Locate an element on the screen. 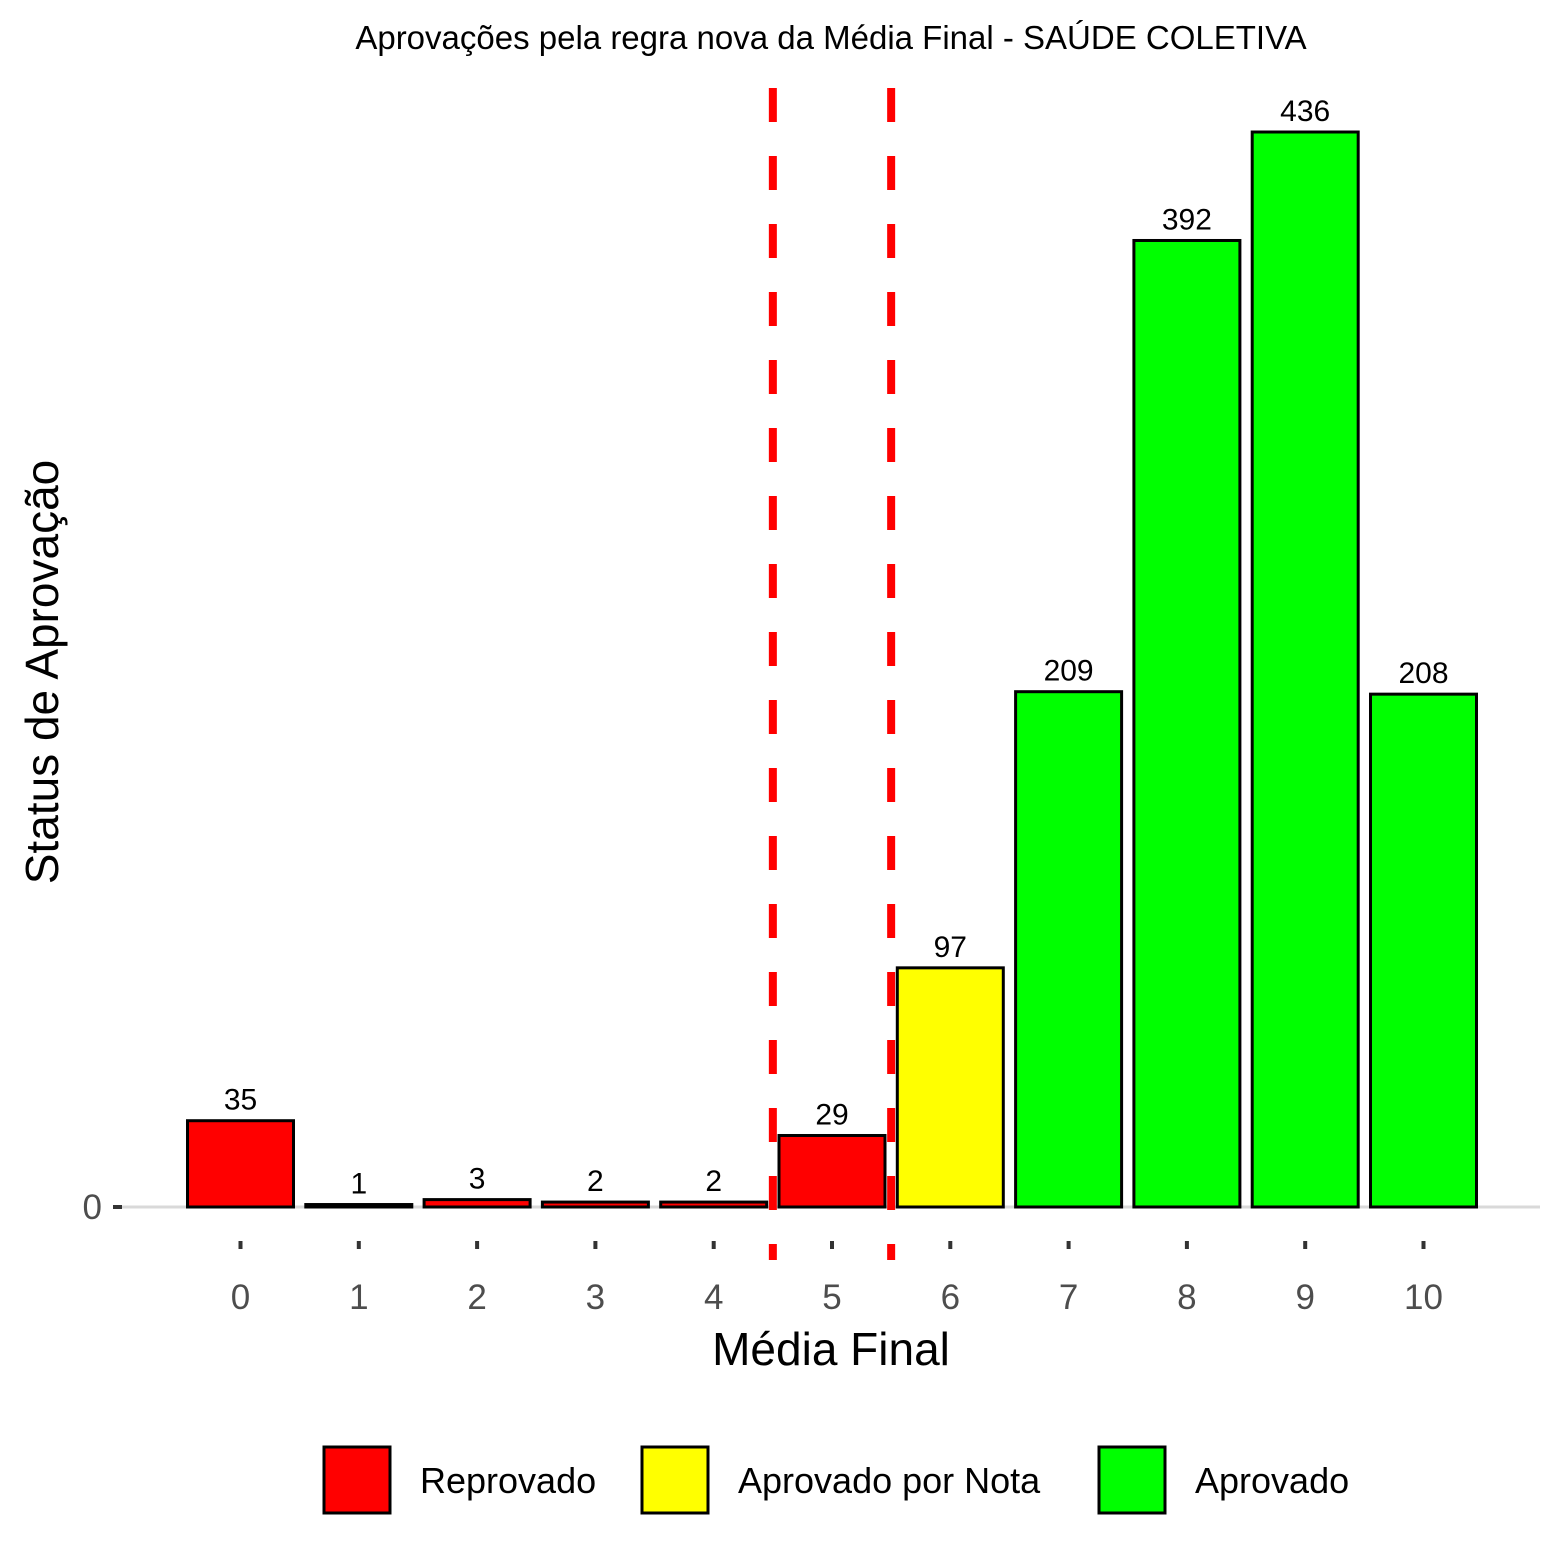 Image resolution: width=1562 pixels, height=1562 pixels. x-tick-label-3: 3 is located at coordinates (595, 1297).